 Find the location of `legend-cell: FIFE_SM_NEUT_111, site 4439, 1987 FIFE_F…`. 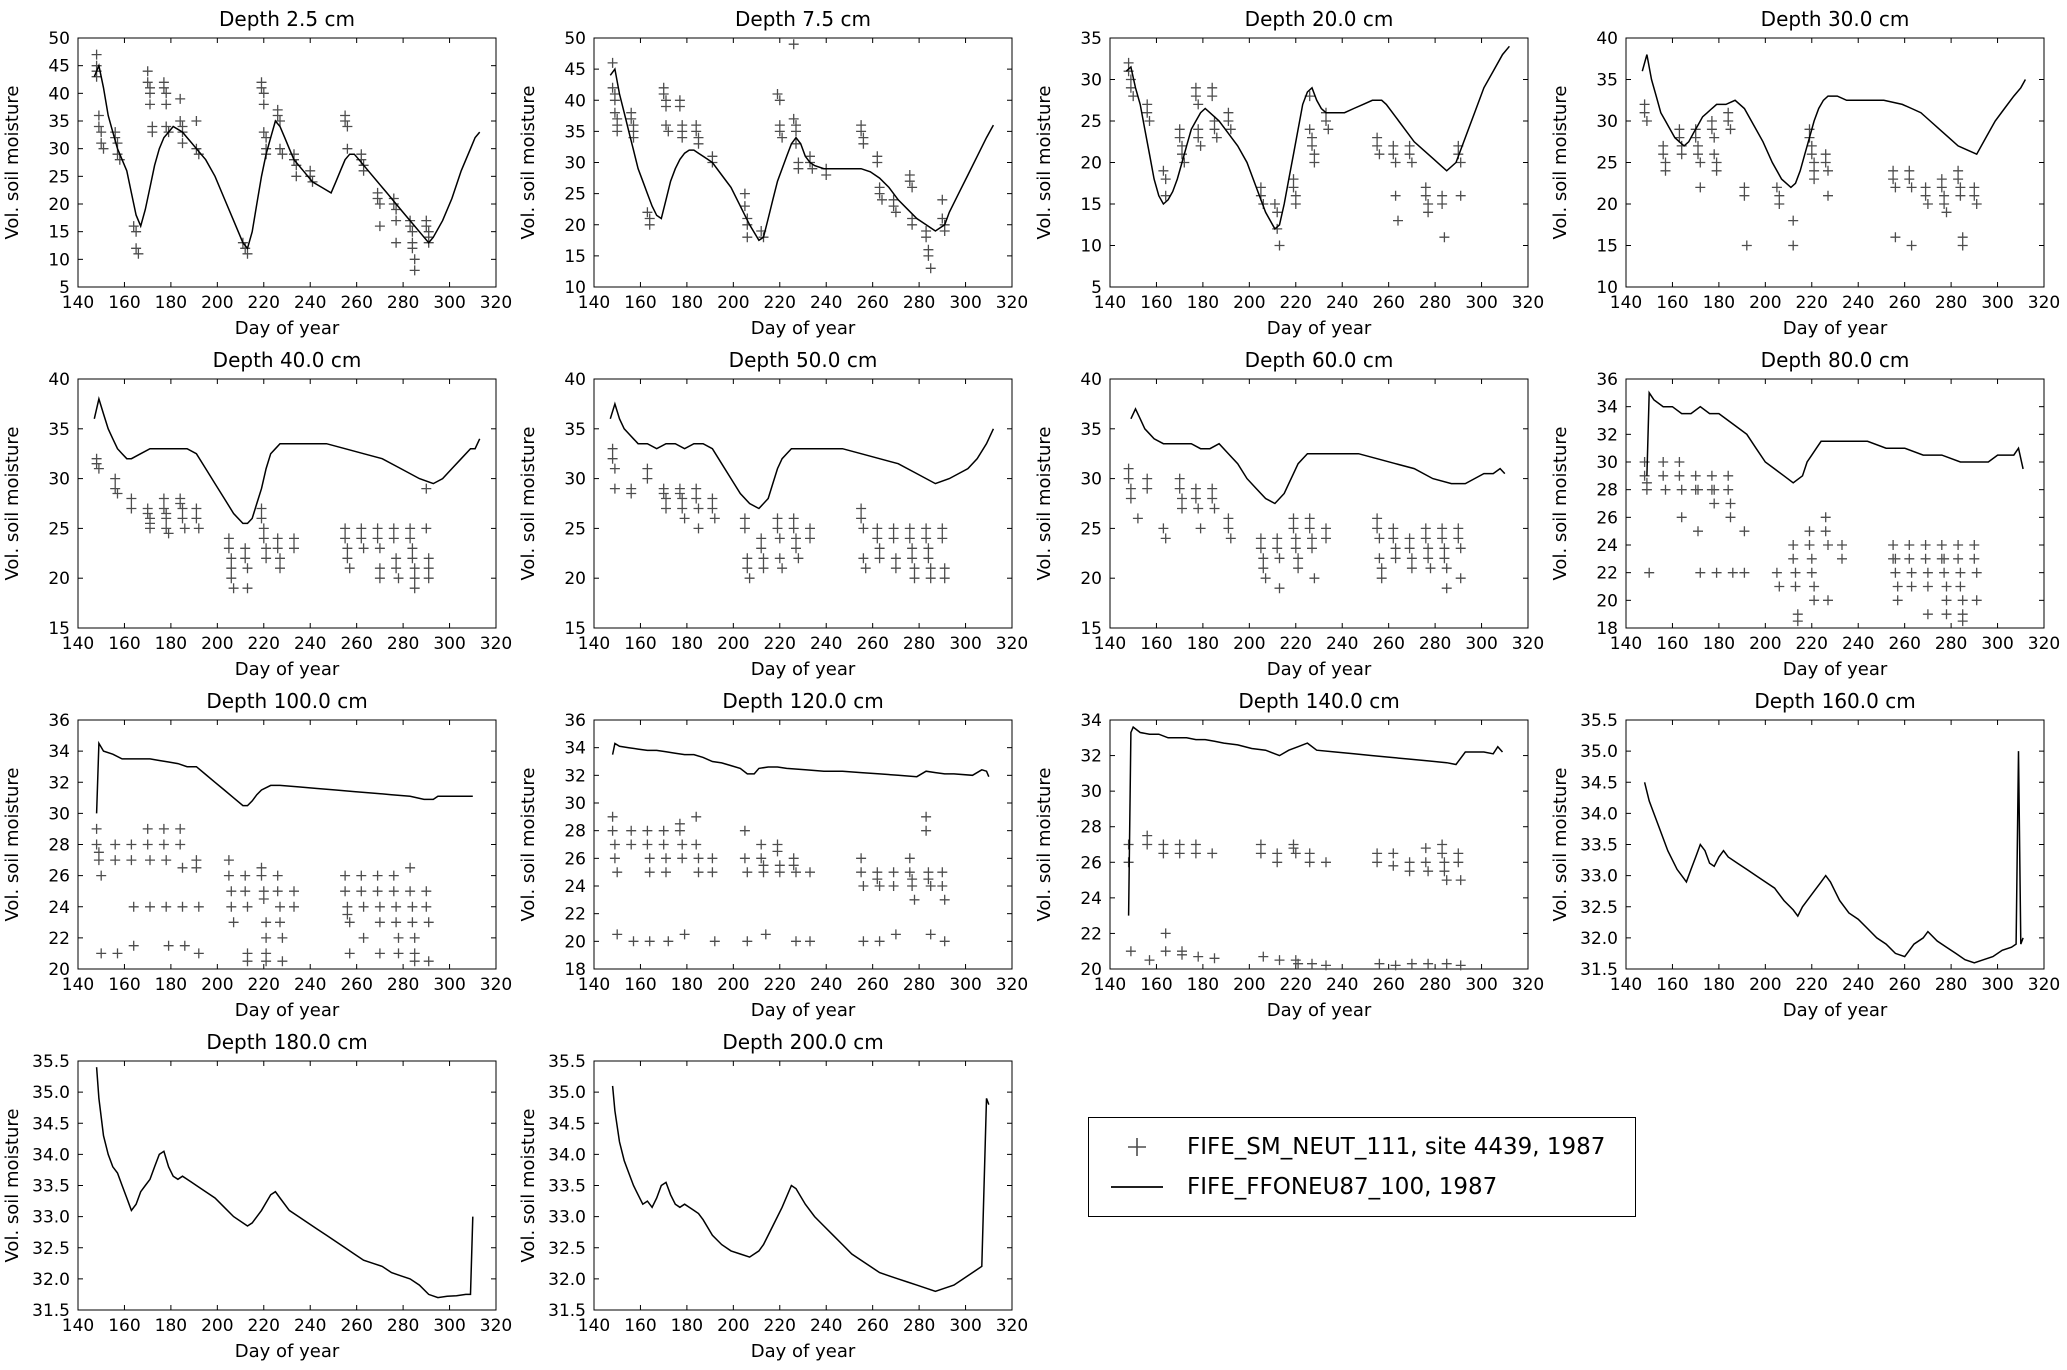

legend-cell: FIFE_SM_NEUT_111, site 4439, 1987 FIFE_F… is located at coordinates (1548, 1195).